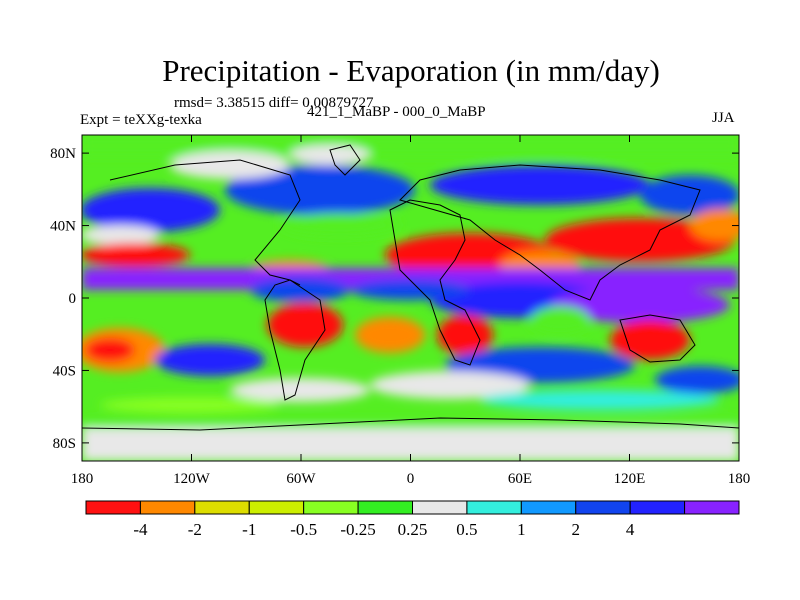 The width and height of the screenshot is (800, 600). I want to click on antarctica-outline, so click(410, 424).